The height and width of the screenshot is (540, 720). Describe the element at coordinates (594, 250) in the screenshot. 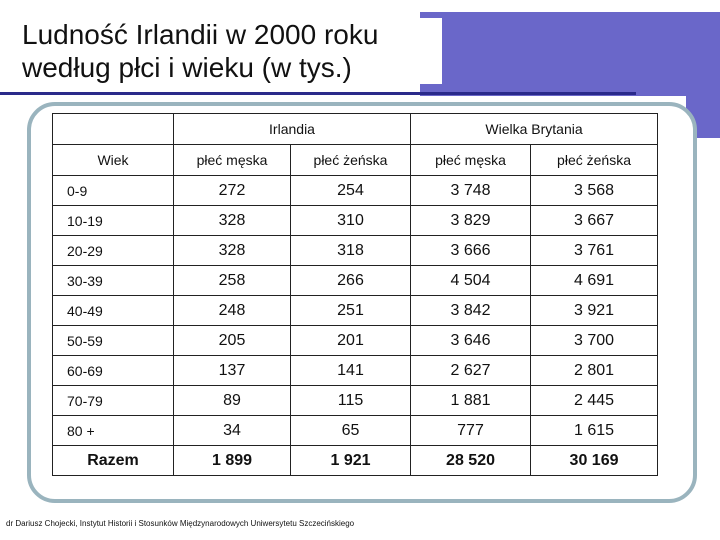

I see `gb-female-cell: 3 761` at that location.